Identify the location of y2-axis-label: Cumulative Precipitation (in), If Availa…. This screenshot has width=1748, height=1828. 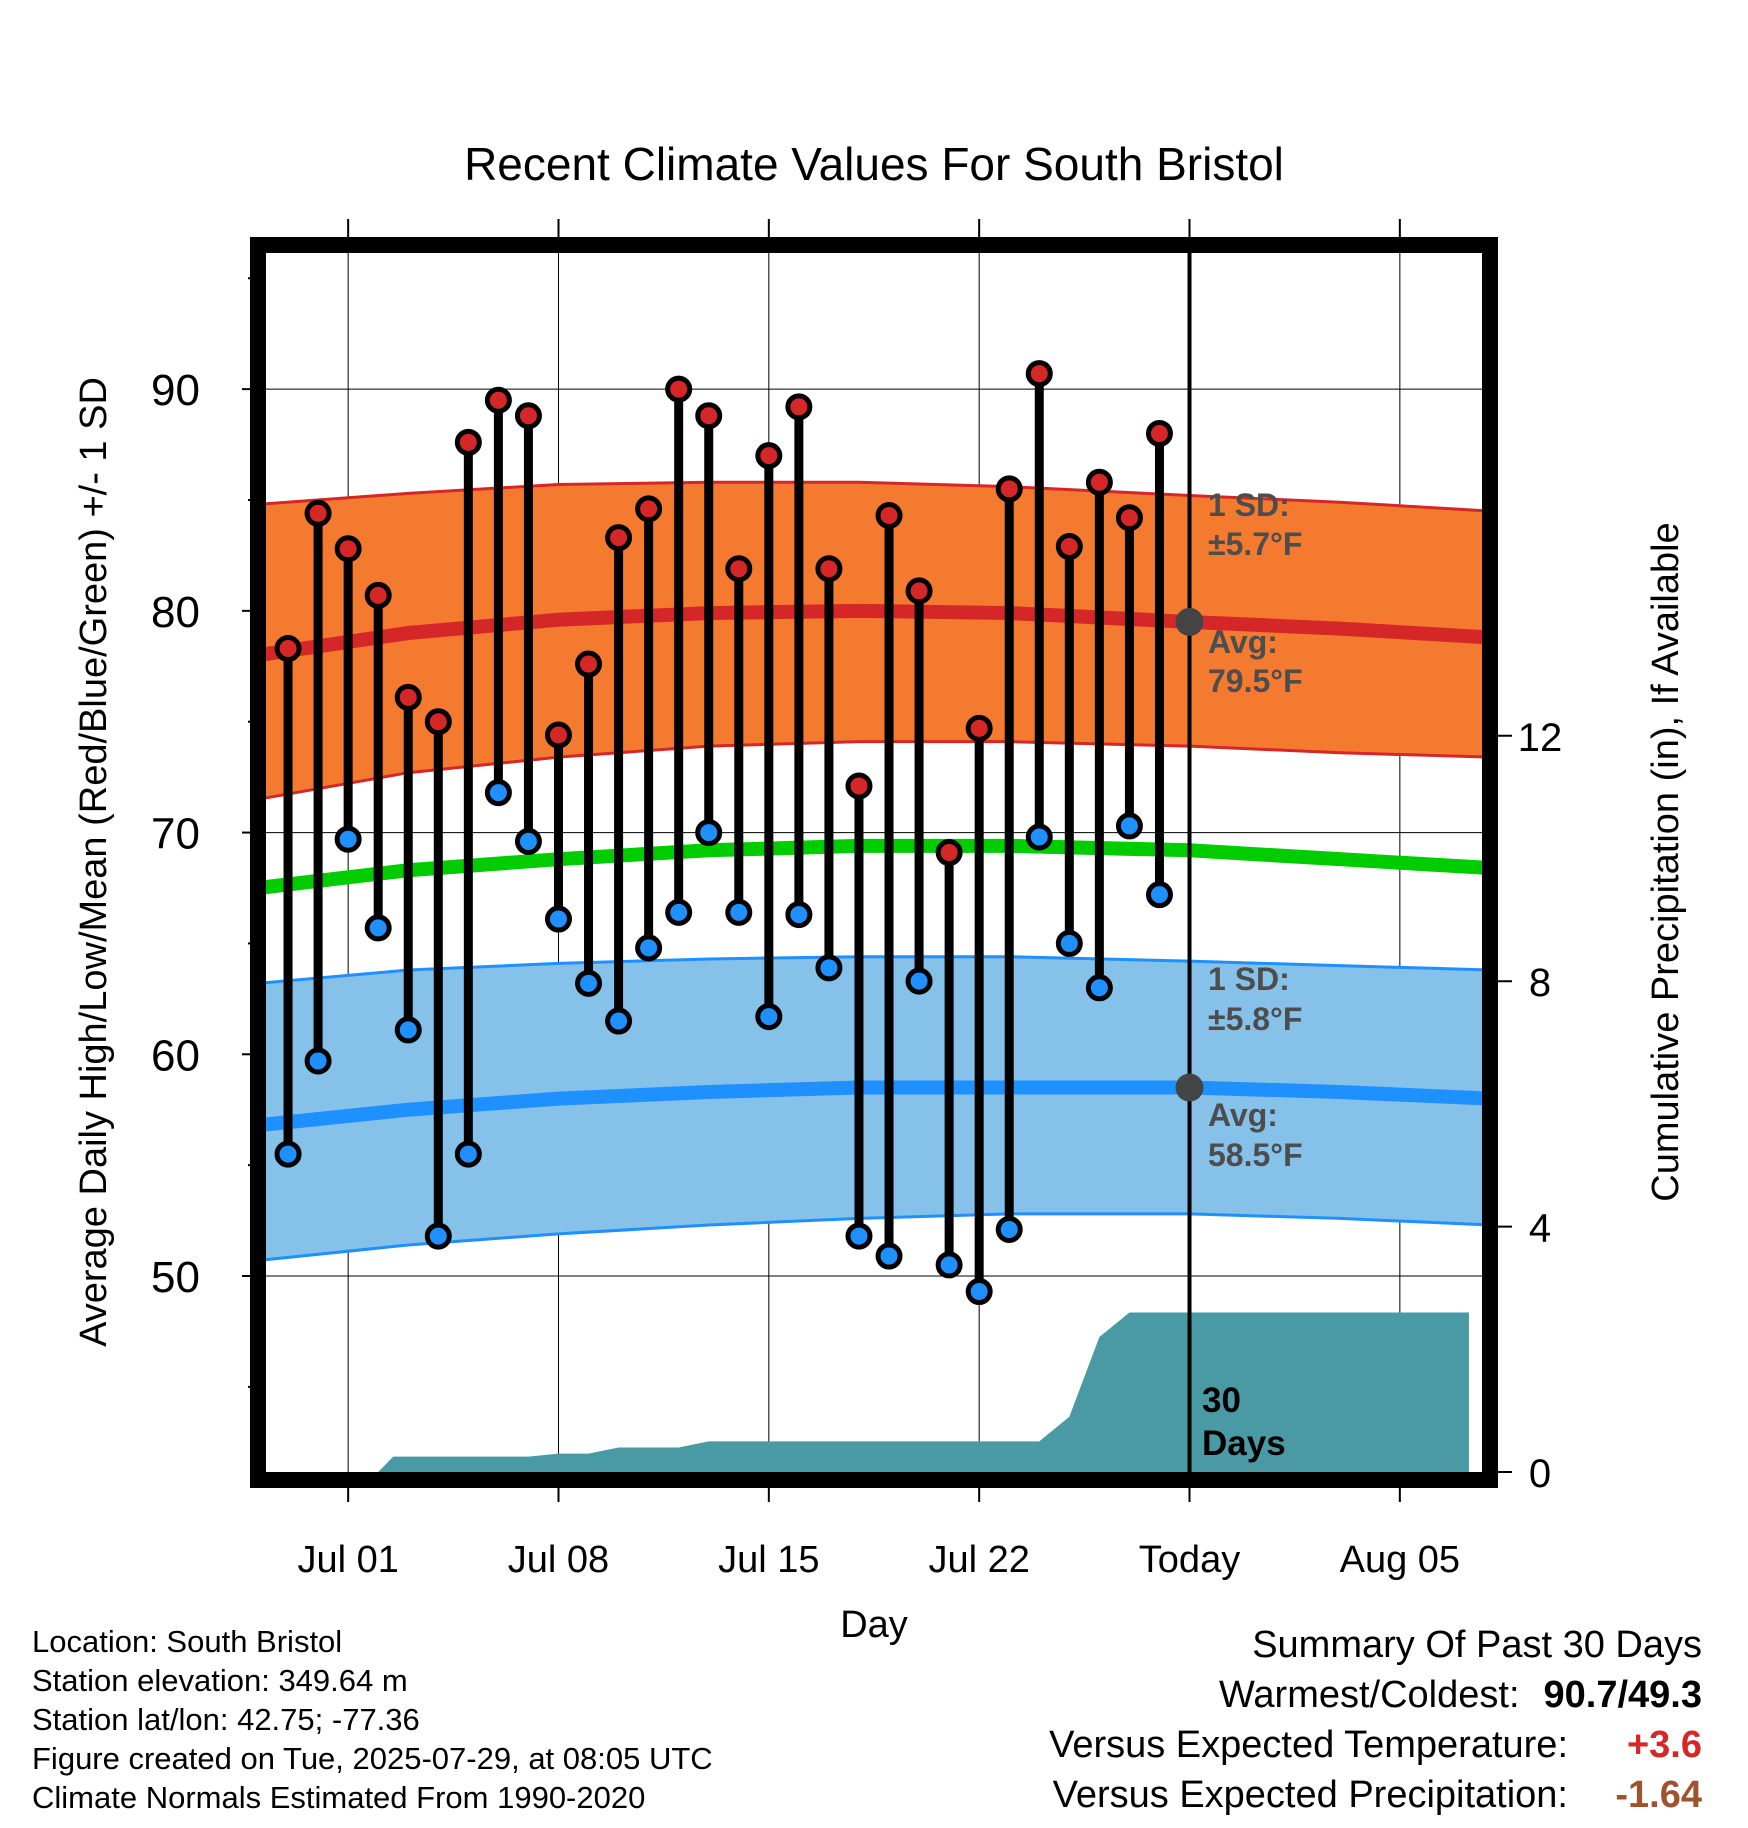
(1666, 861).